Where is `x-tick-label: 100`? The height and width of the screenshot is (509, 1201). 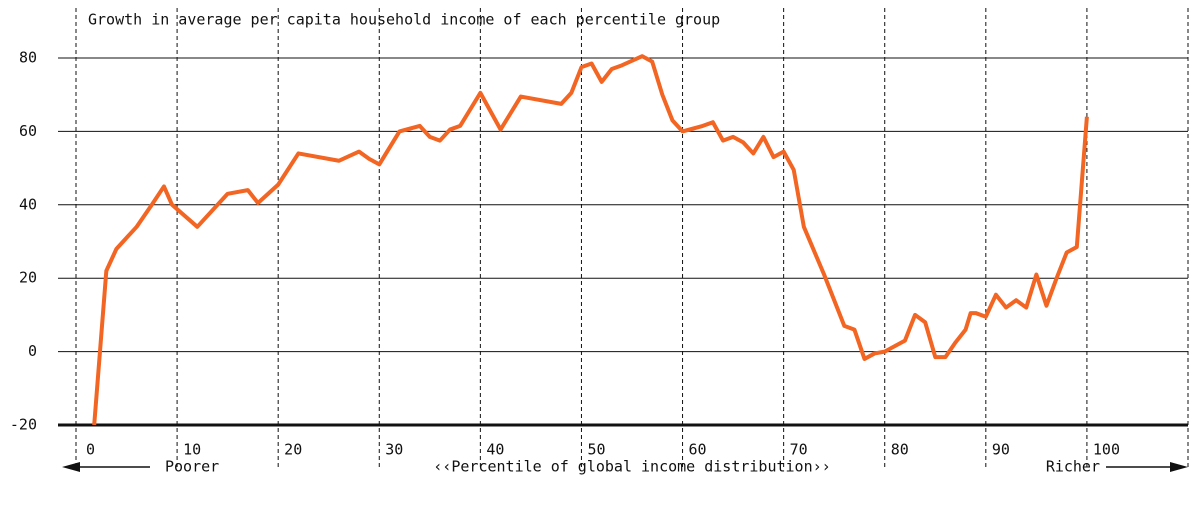
x-tick-label: 100 is located at coordinates (1106, 450).